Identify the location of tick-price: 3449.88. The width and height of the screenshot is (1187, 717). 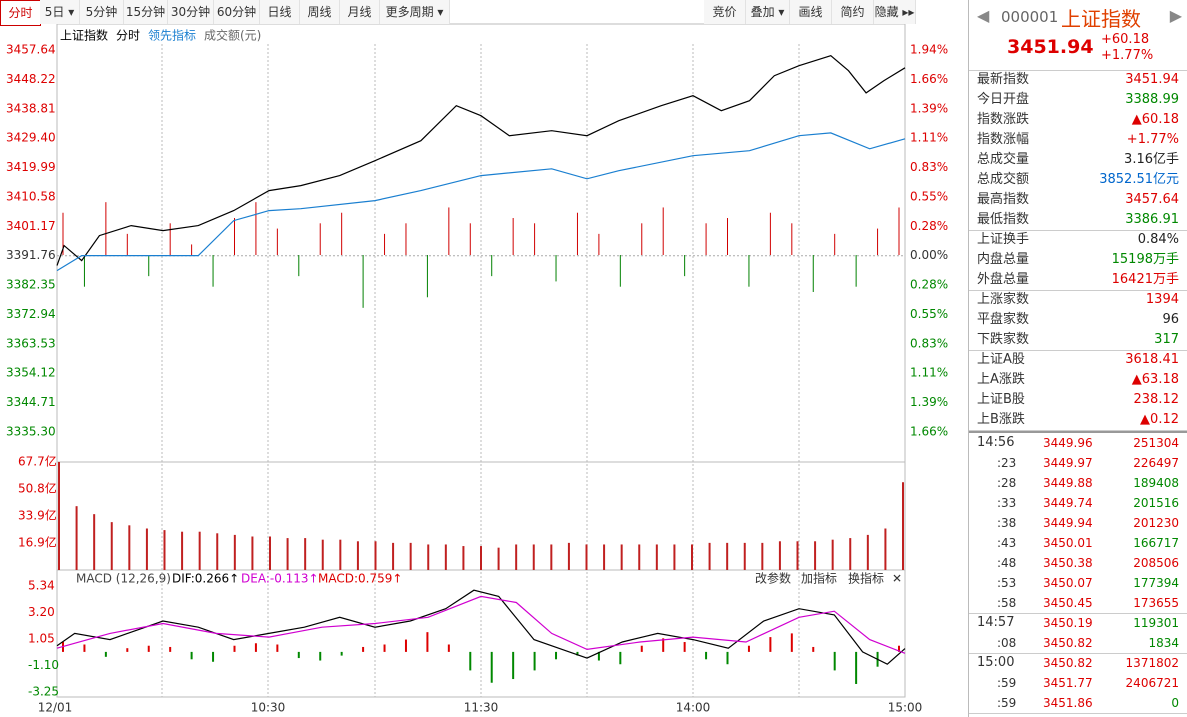
(1068, 483).